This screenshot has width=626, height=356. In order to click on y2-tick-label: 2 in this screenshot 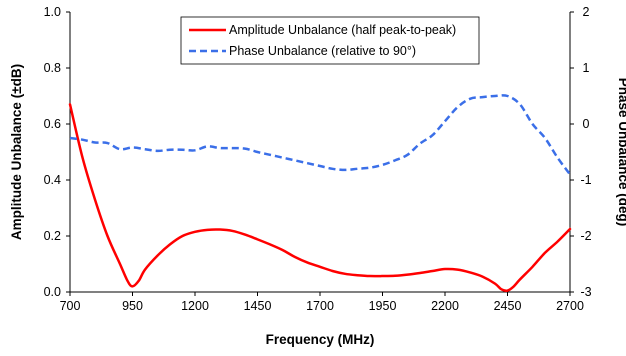, I will do `click(586, 12)`.